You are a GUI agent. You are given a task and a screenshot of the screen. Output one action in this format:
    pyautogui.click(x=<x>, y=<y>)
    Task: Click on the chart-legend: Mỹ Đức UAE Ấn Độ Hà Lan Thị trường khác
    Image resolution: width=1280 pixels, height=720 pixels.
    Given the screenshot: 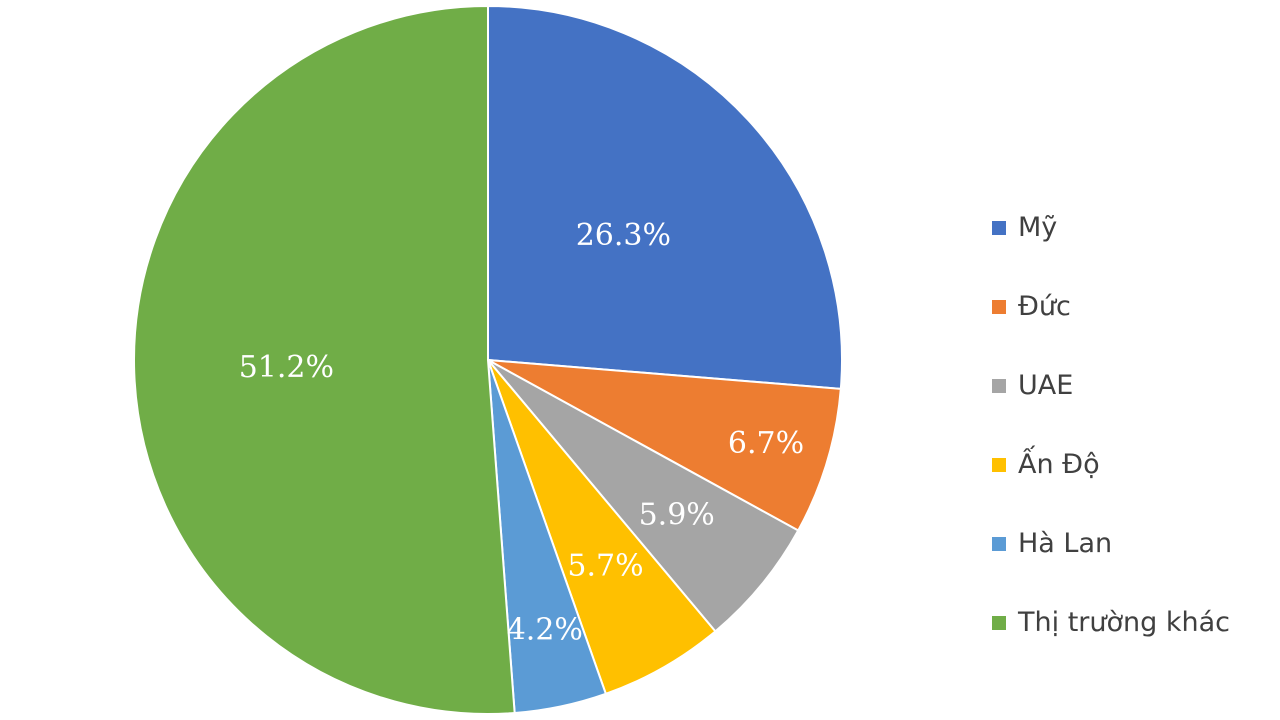 What is the action you would take?
    pyautogui.click(x=1111, y=425)
    